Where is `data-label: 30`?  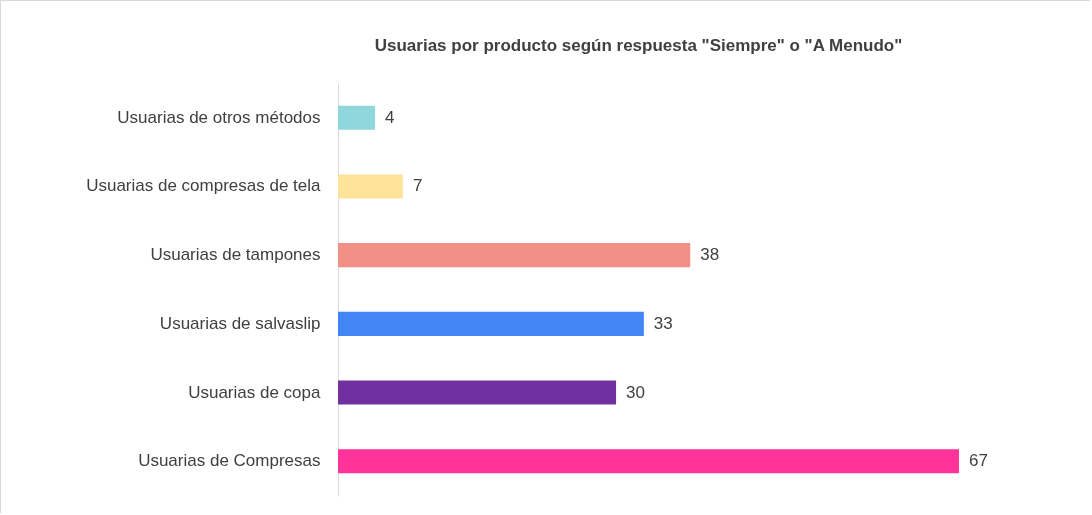 data-label: 30 is located at coordinates (635, 392).